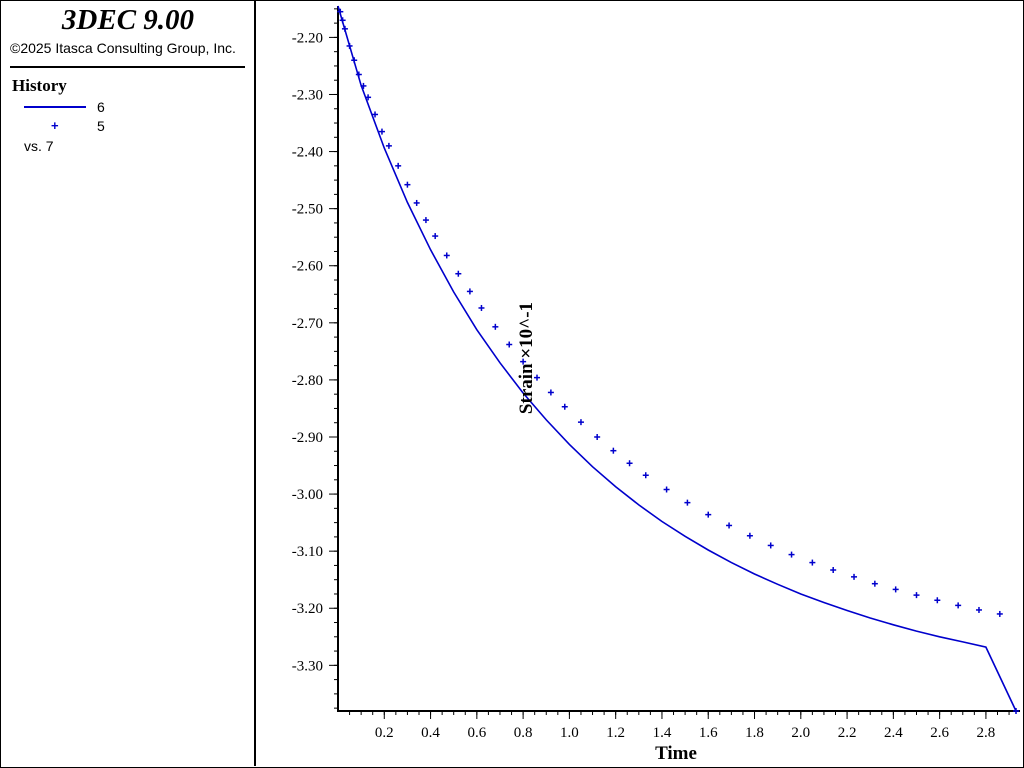 This screenshot has height=768, width=1024. I want to click on y-tick-label: -2.50, so click(307, 210).